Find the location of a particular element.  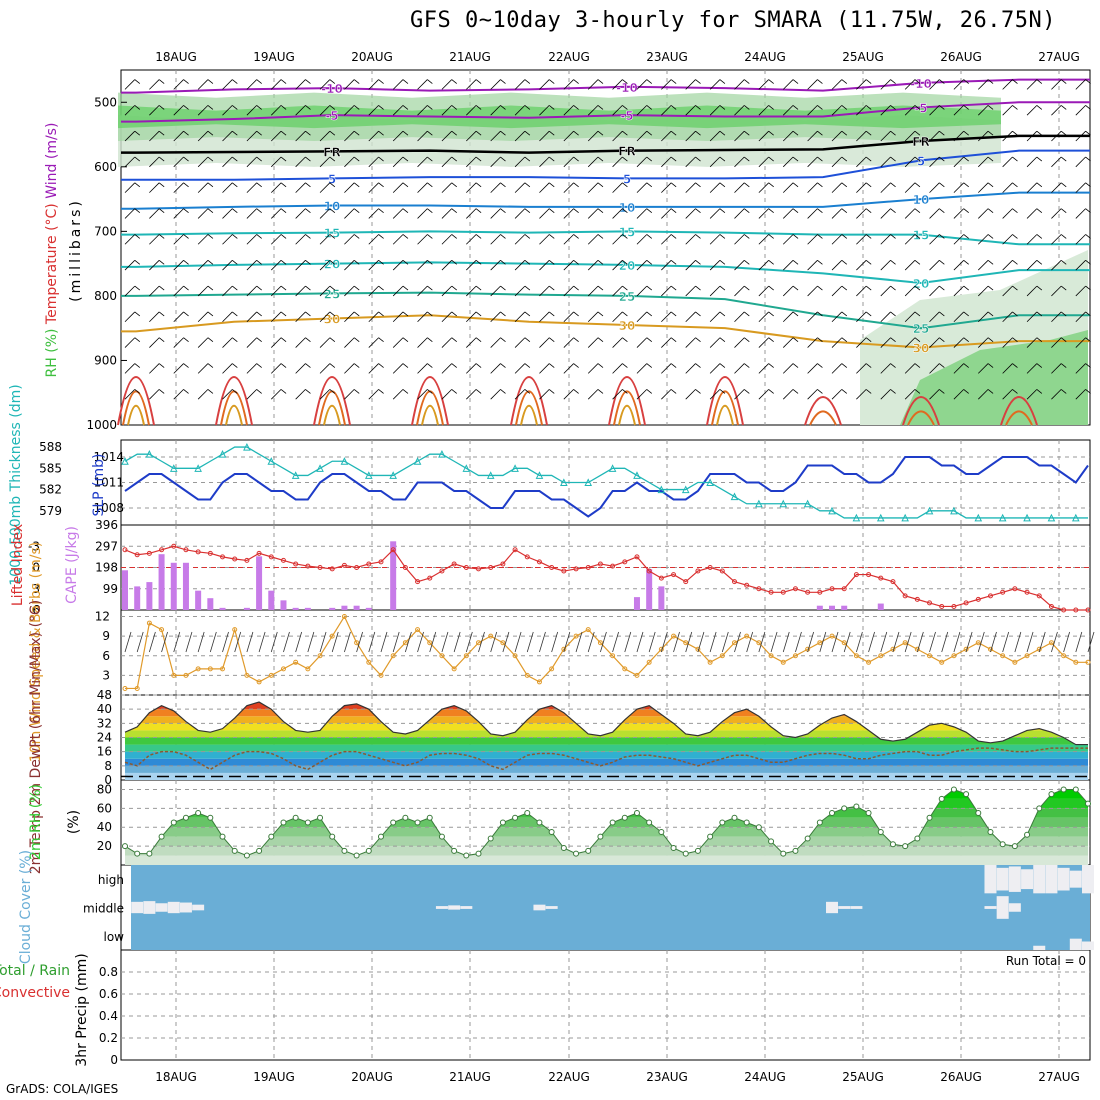

cape-bar is located at coordinates (307, 608).